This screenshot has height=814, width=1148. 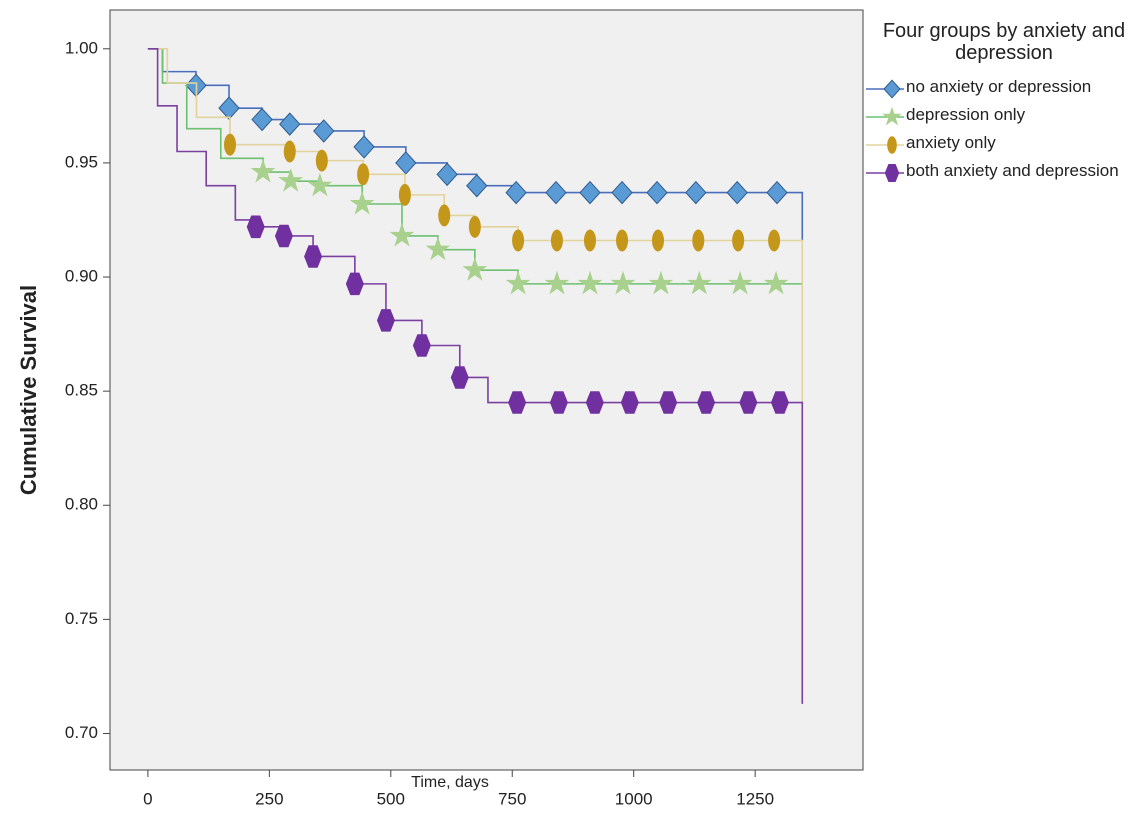 What do you see at coordinates (1012, 170) in the screenshot?
I see `legend-label: both anxiety and depression` at bounding box center [1012, 170].